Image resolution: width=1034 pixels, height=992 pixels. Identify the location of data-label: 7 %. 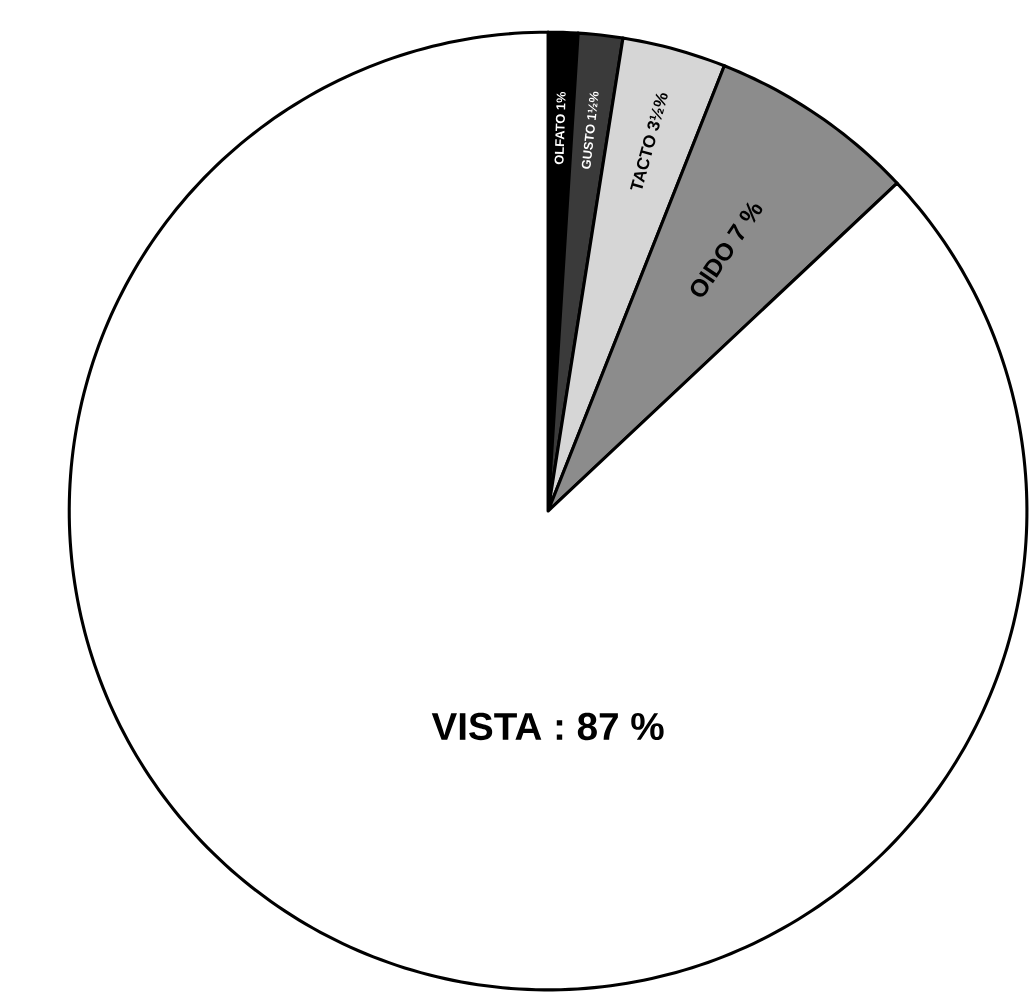
(745, 221).